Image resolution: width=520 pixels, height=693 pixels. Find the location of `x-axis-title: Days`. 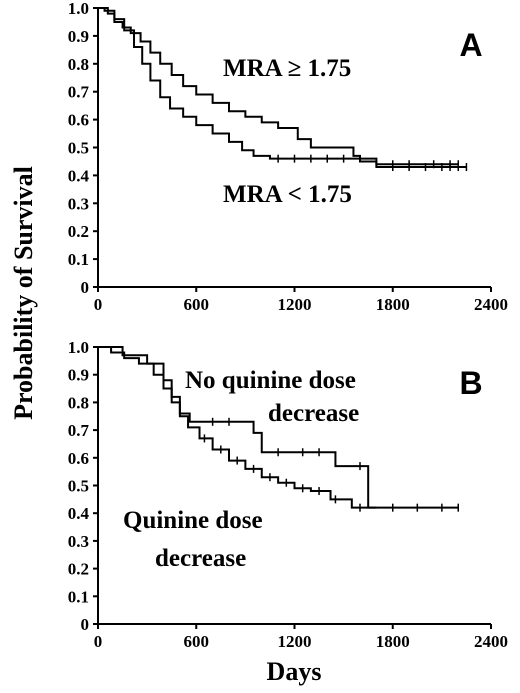

x-axis-title: Days is located at coordinates (294, 671).